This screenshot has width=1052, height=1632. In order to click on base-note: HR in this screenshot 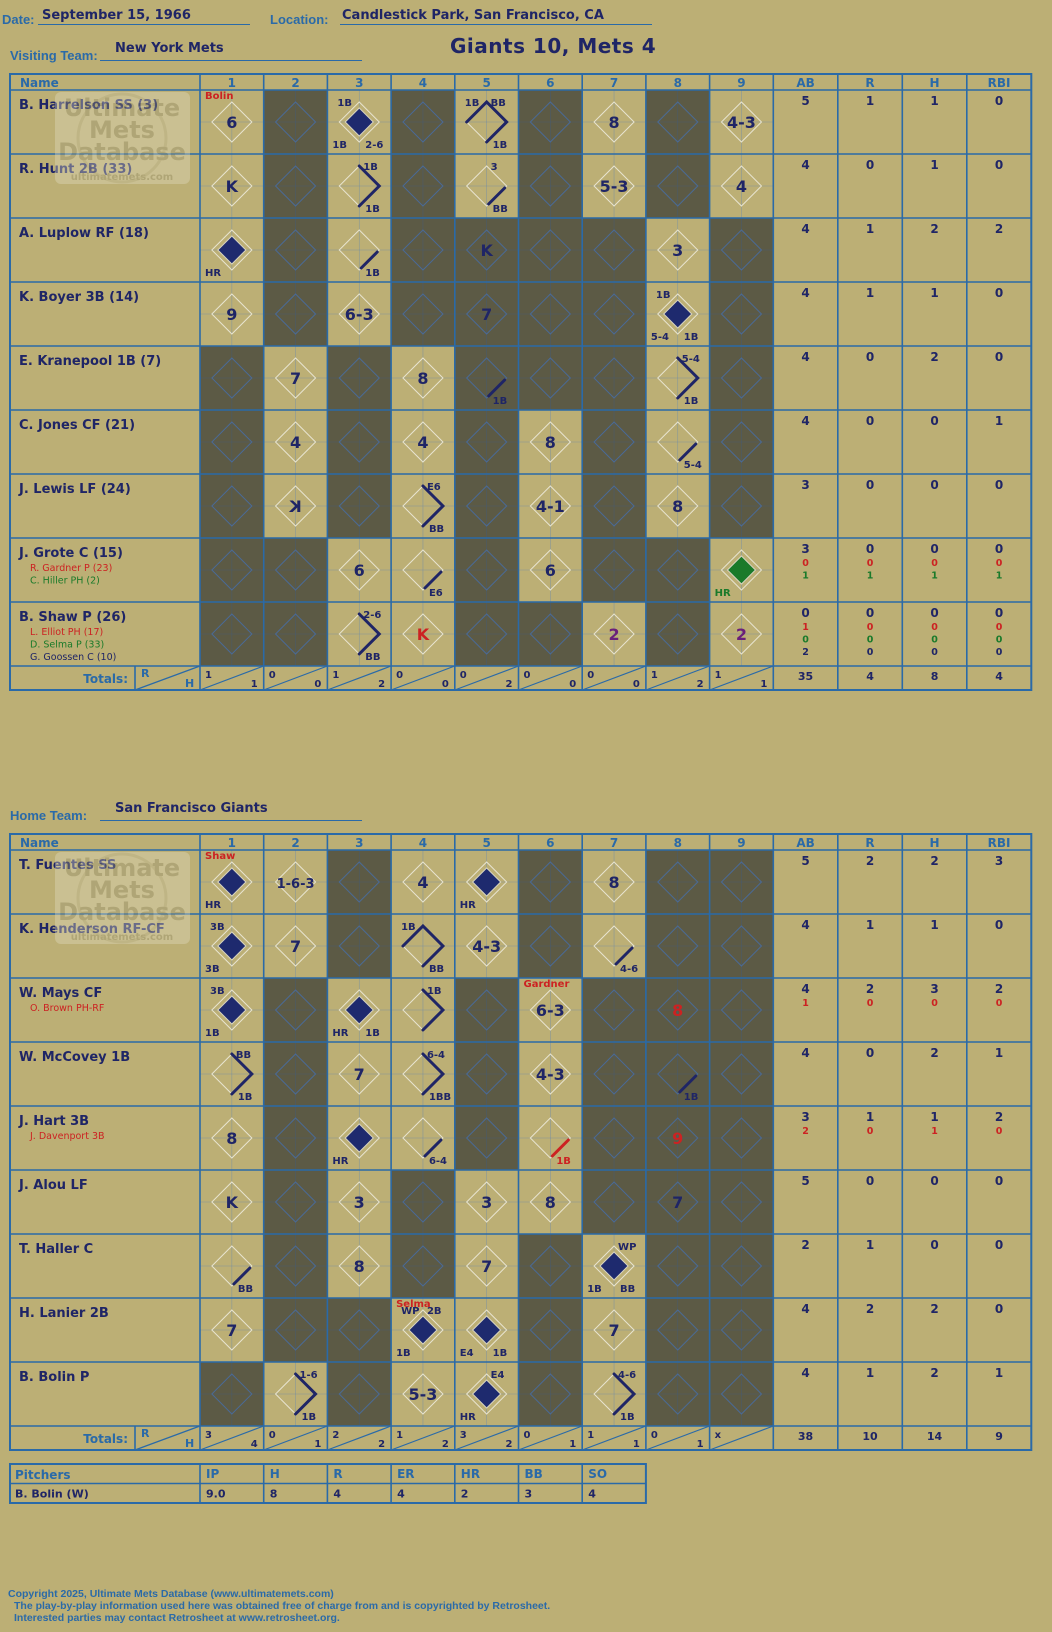, I will do `click(468, 905)`.